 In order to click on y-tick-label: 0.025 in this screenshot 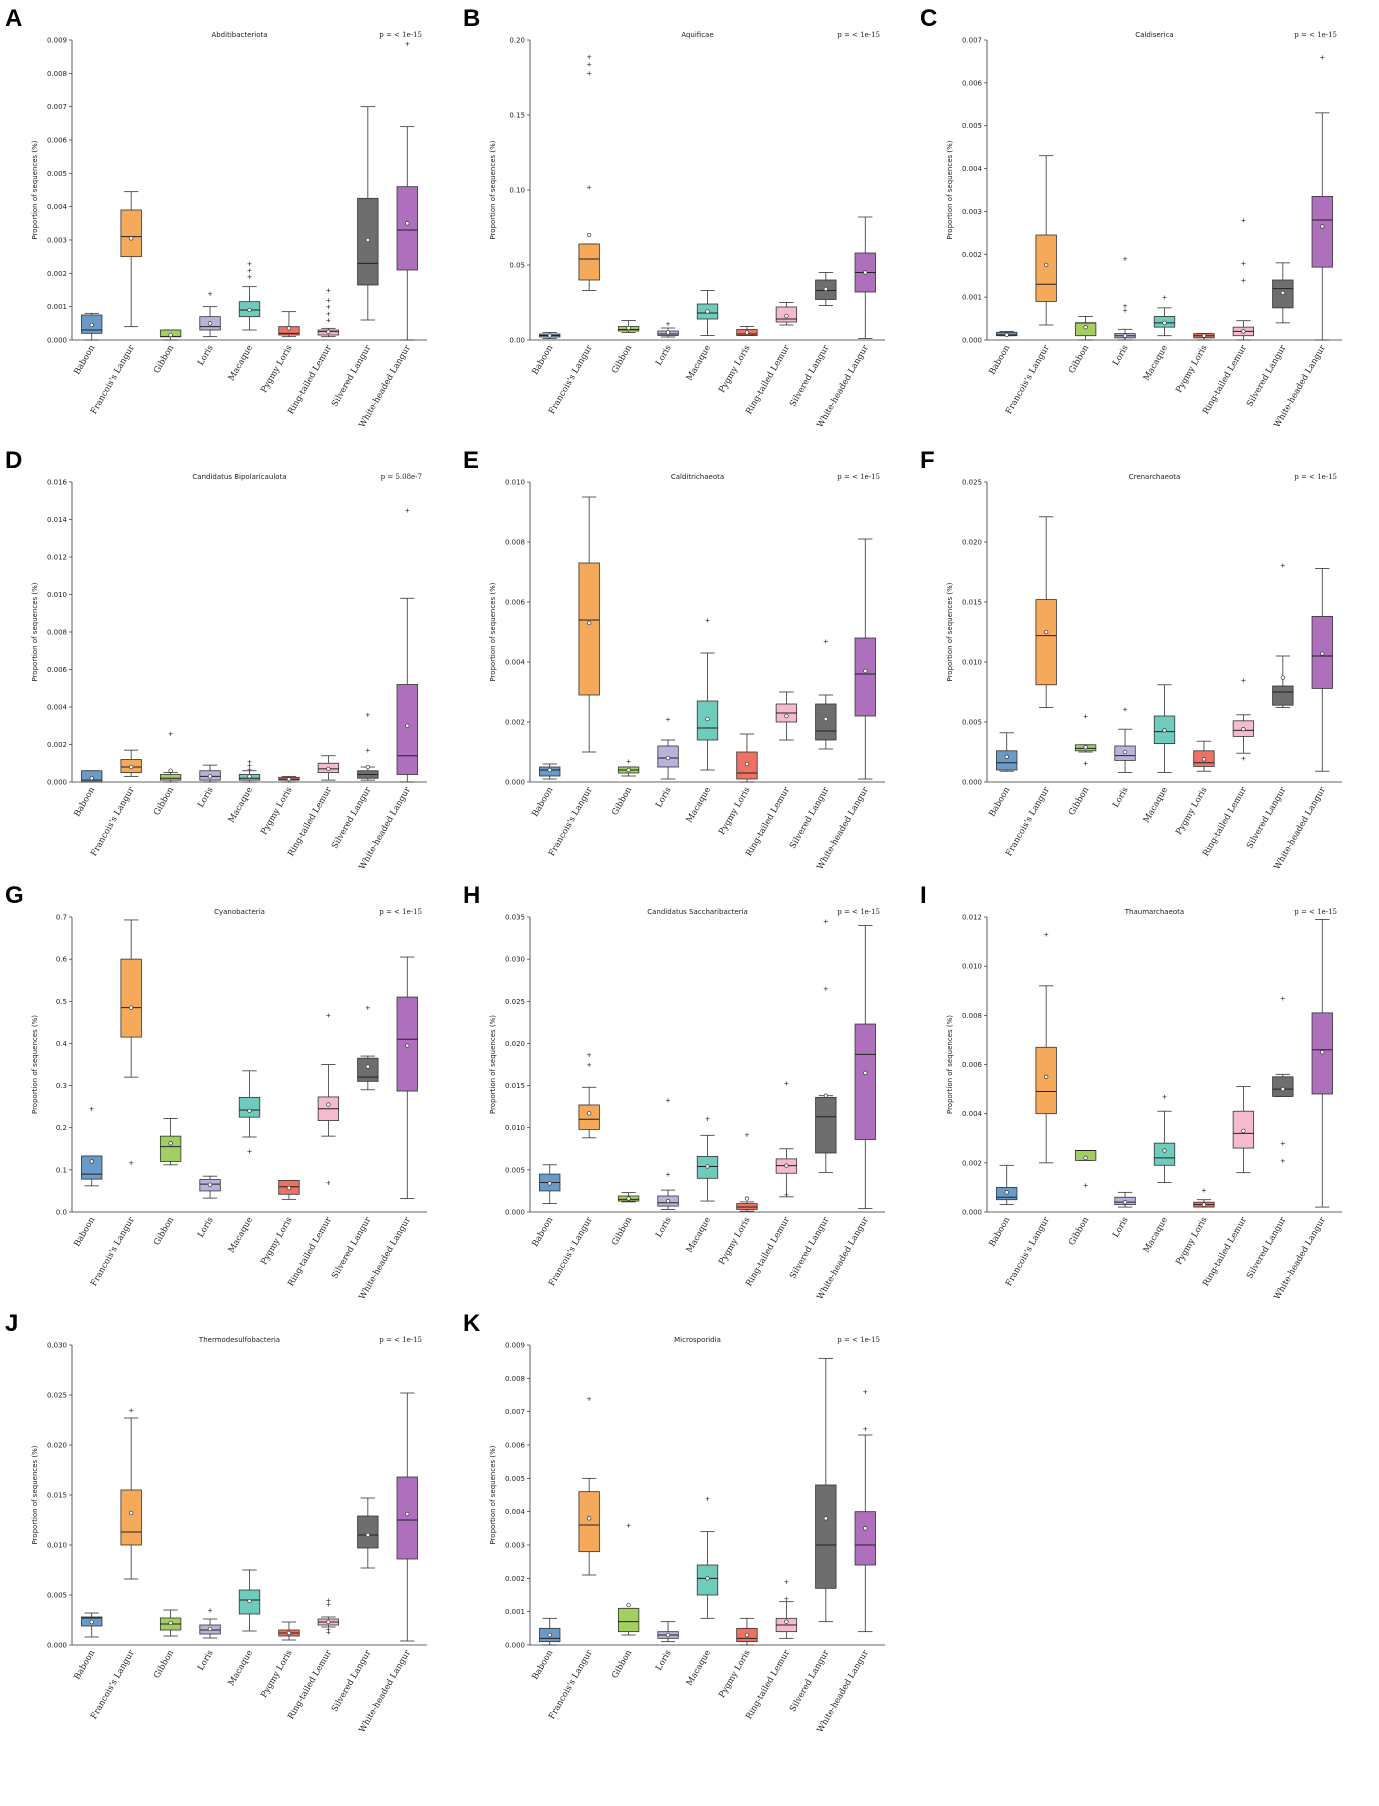, I will do `click(972, 483)`.